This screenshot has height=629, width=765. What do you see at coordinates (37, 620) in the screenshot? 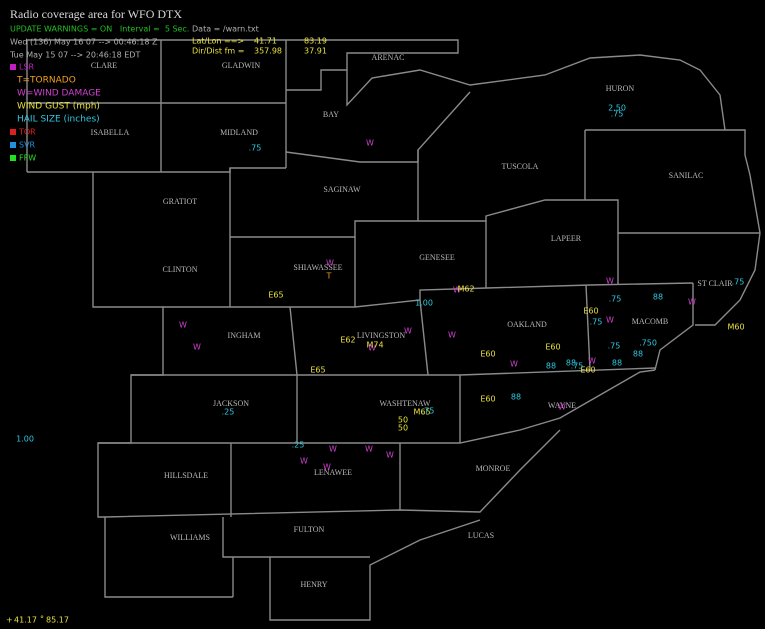
I see `cursor-readout: + 41.17 ° 85.17` at bounding box center [37, 620].